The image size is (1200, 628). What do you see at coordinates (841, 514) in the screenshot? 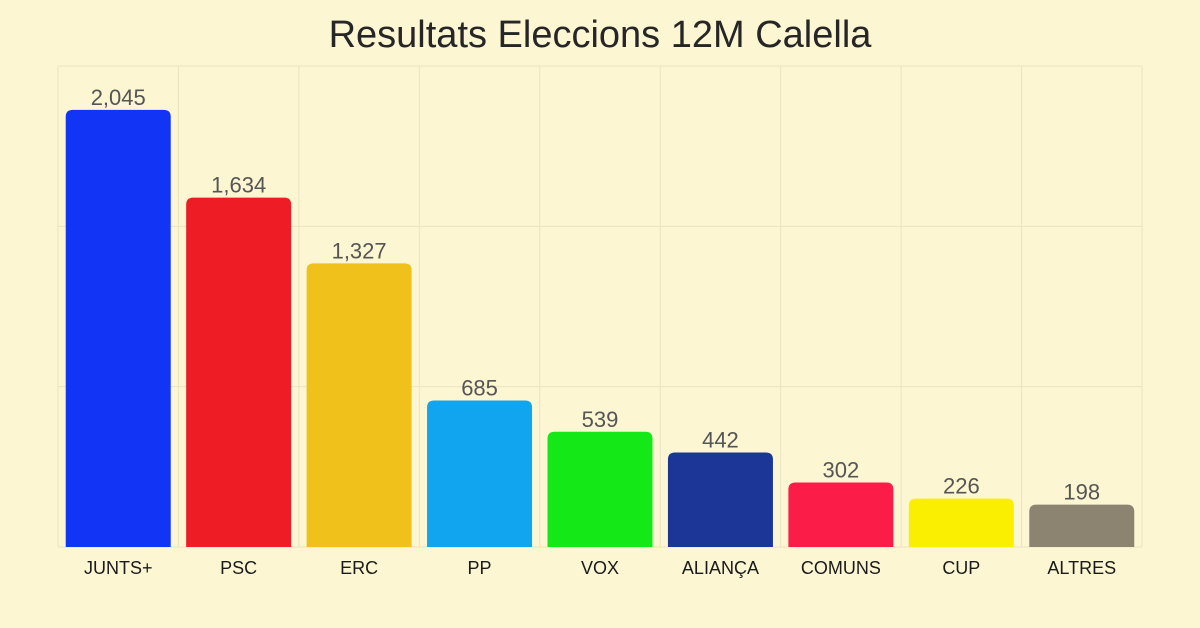
I see `bar-comuns` at bounding box center [841, 514].